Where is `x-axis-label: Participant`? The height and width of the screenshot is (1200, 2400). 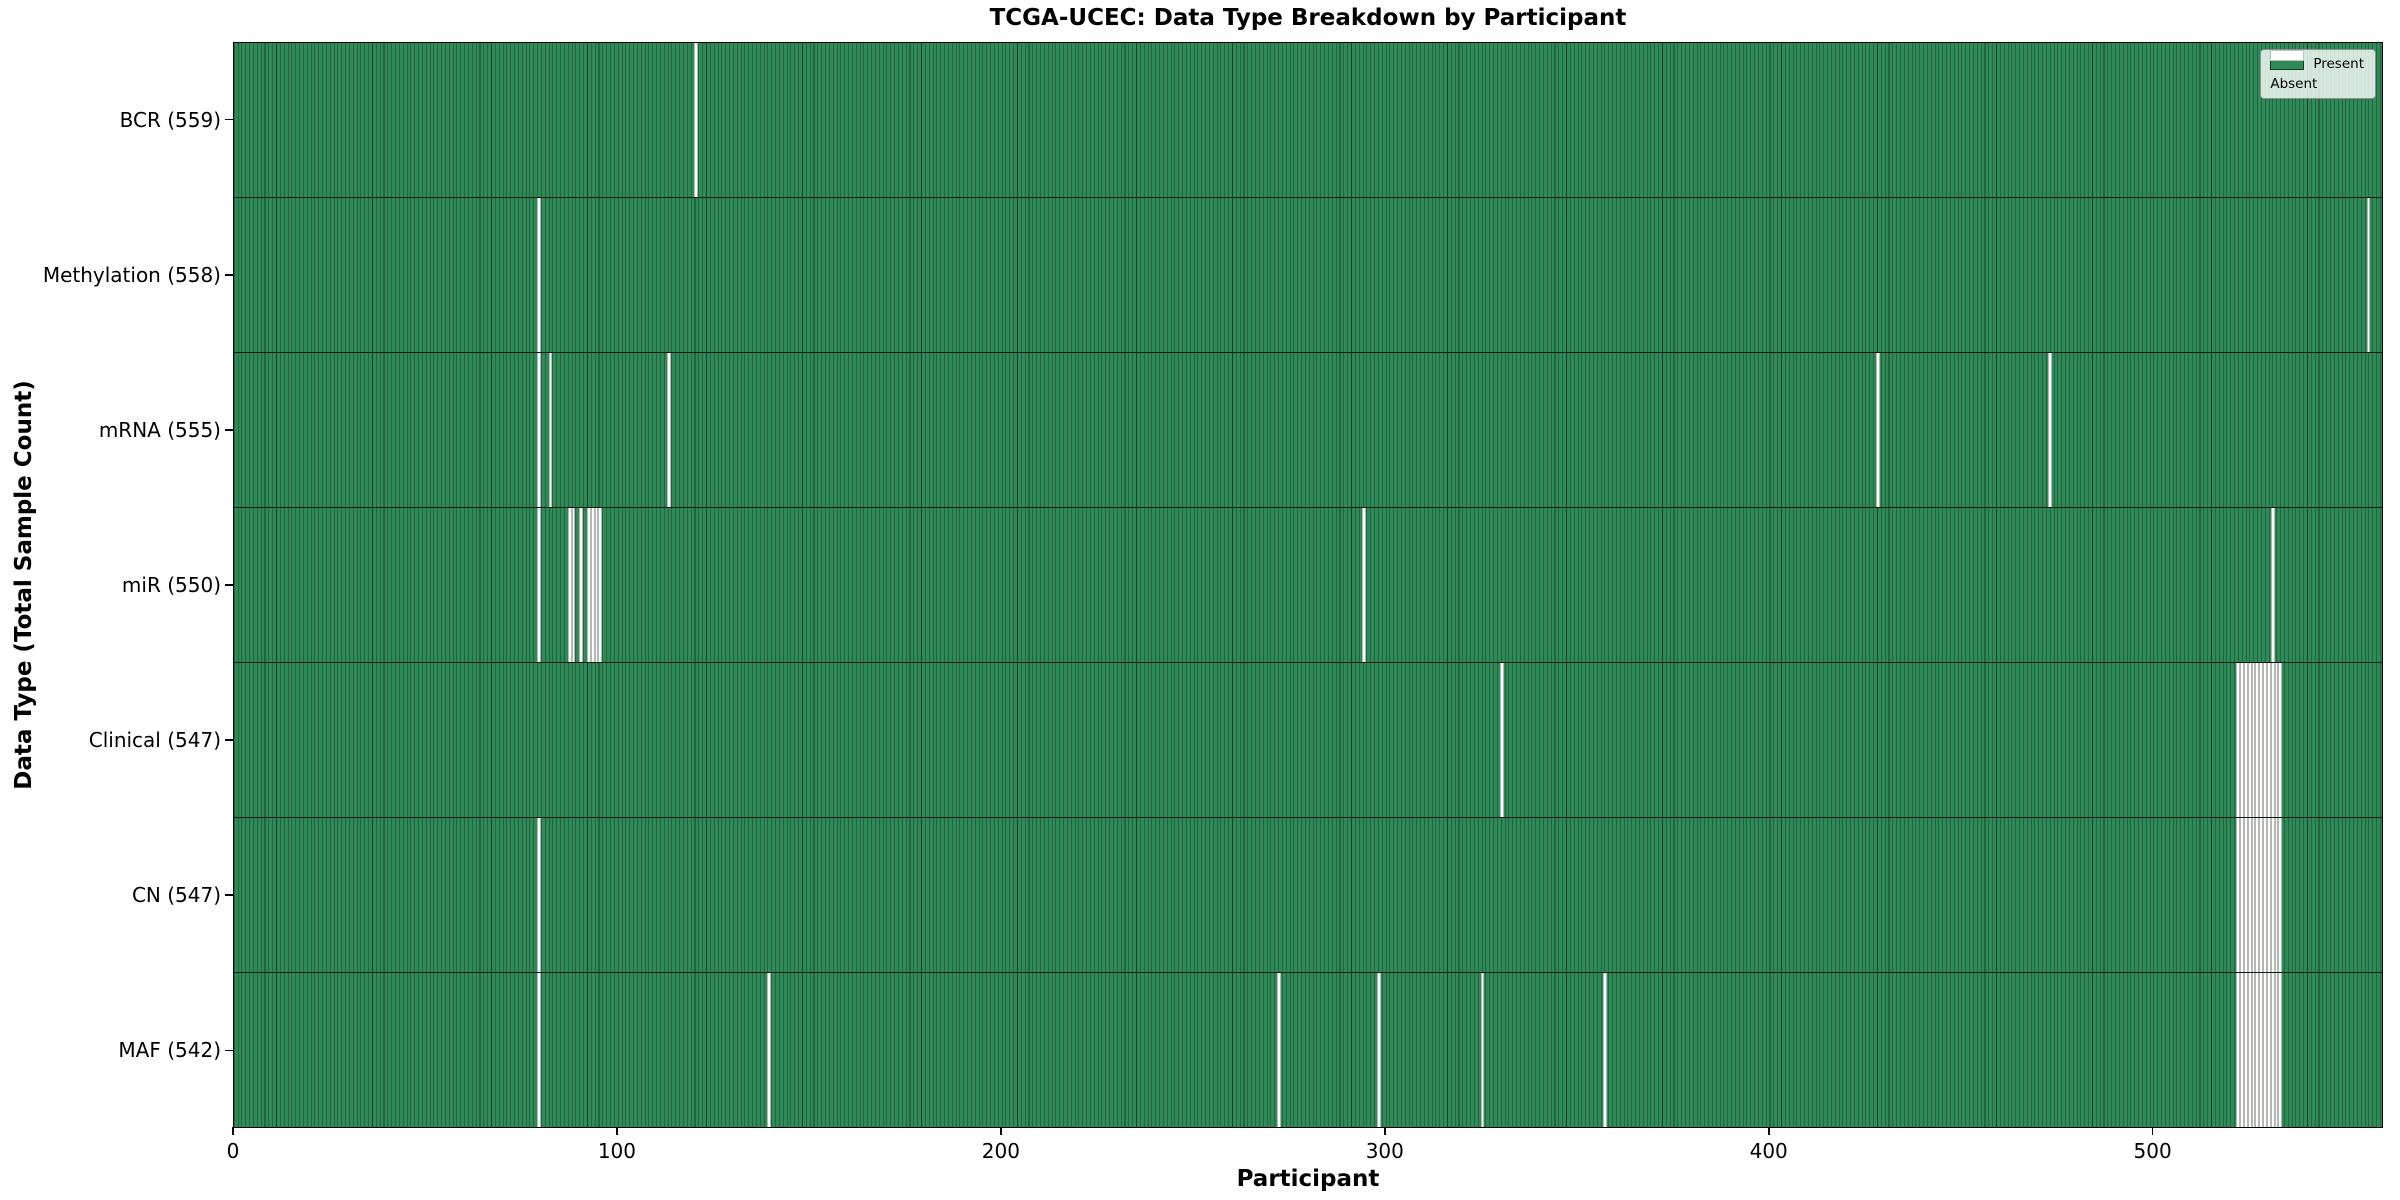
x-axis-label: Participant is located at coordinates (1308, 1179).